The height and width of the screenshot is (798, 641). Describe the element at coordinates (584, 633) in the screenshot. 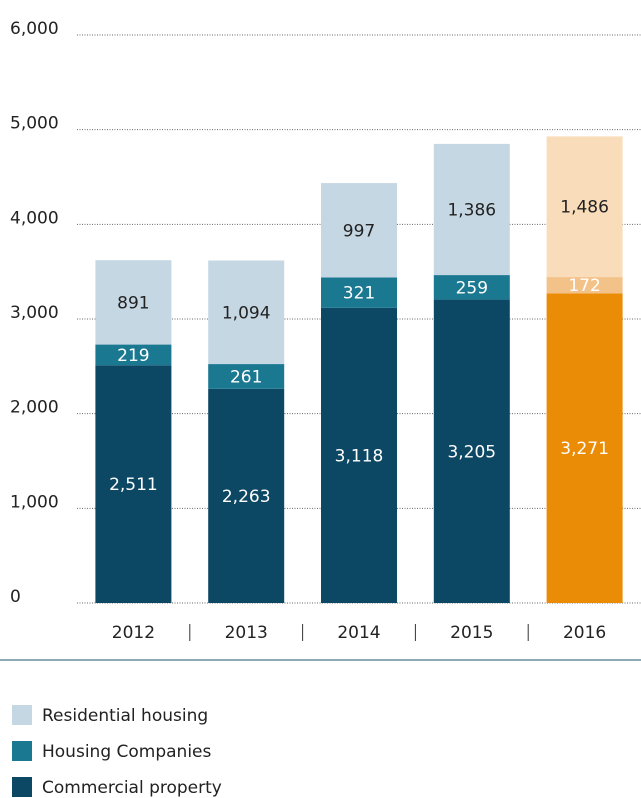

I see `x-tick-label: 2016` at that location.